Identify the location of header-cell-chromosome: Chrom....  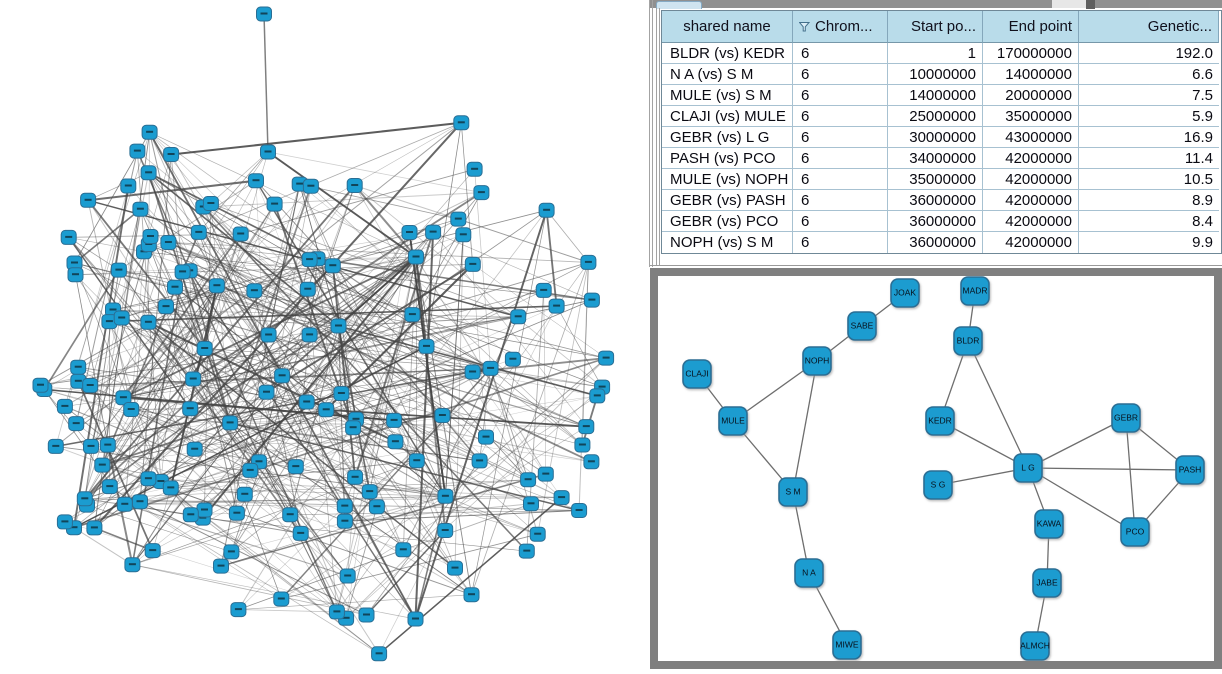
(840, 27).